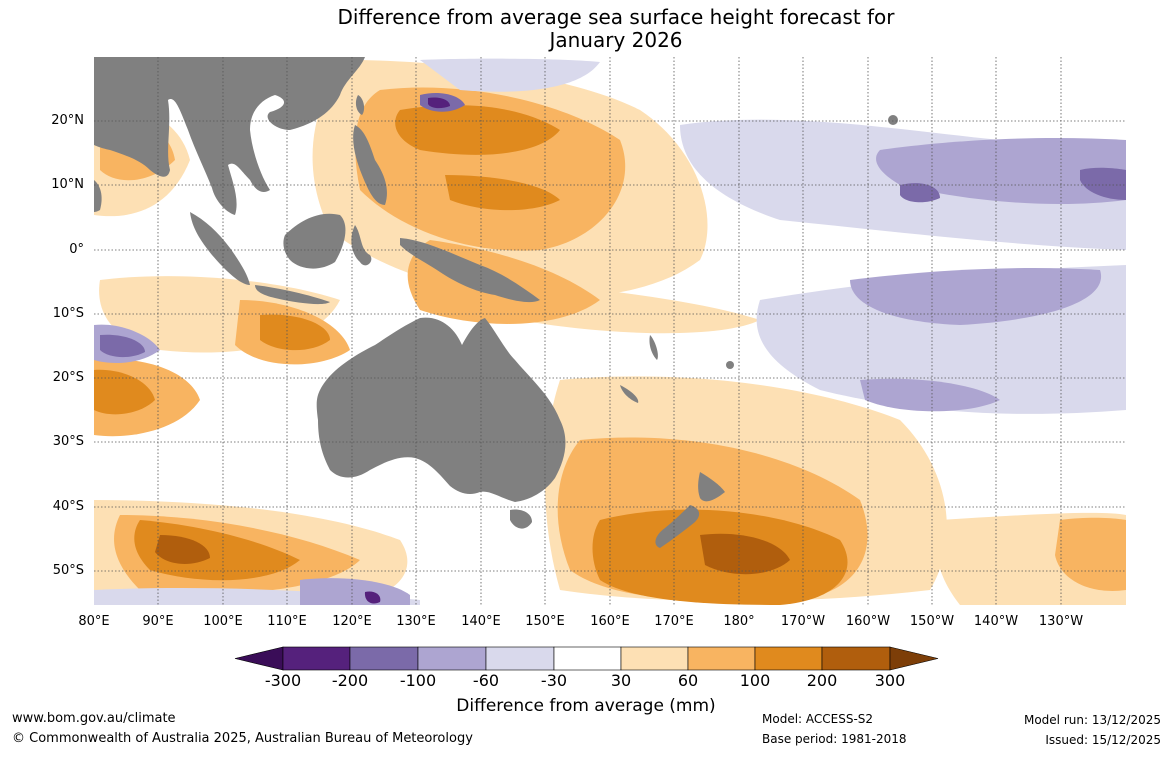 The height and width of the screenshot is (770, 1173). Describe the element at coordinates (818, 719) in the screenshot. I see `footer-model: Model: ACCESS-S2` at that location.